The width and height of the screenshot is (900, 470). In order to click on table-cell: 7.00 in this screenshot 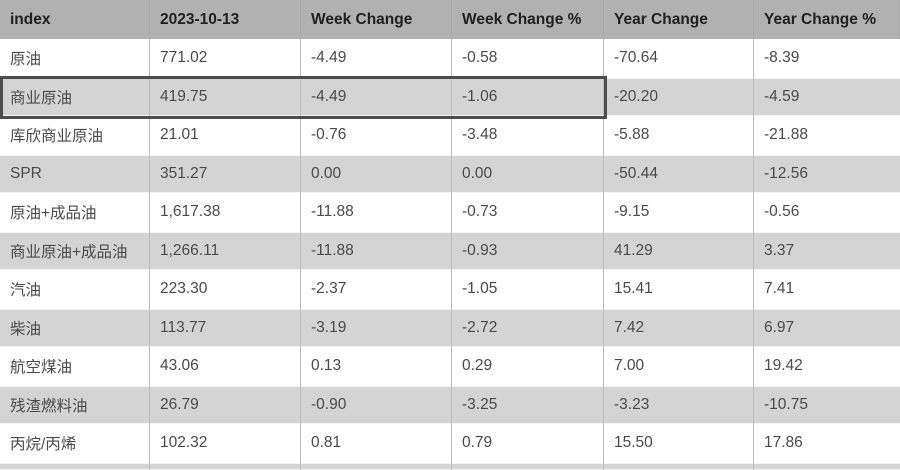, I will do `click(679, 366)`.